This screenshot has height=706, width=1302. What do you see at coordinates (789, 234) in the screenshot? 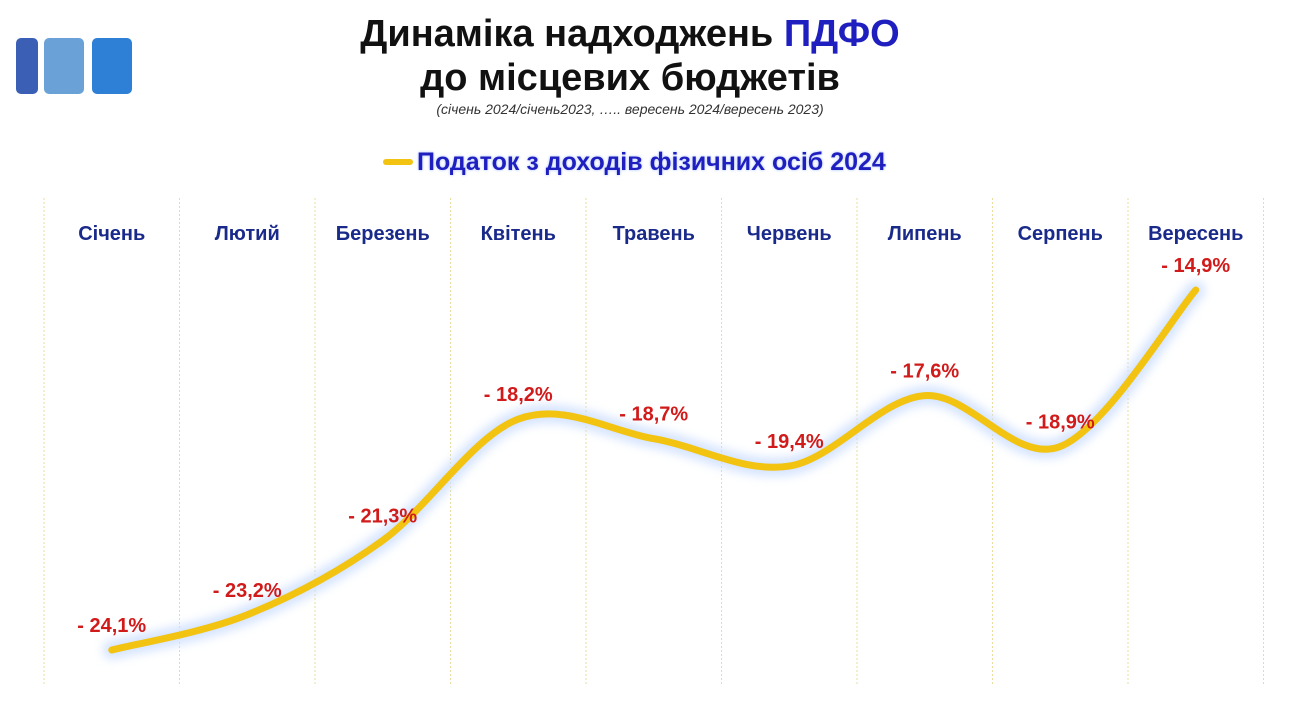
I see `month-label: Червень` at bounding box center [789, 234].